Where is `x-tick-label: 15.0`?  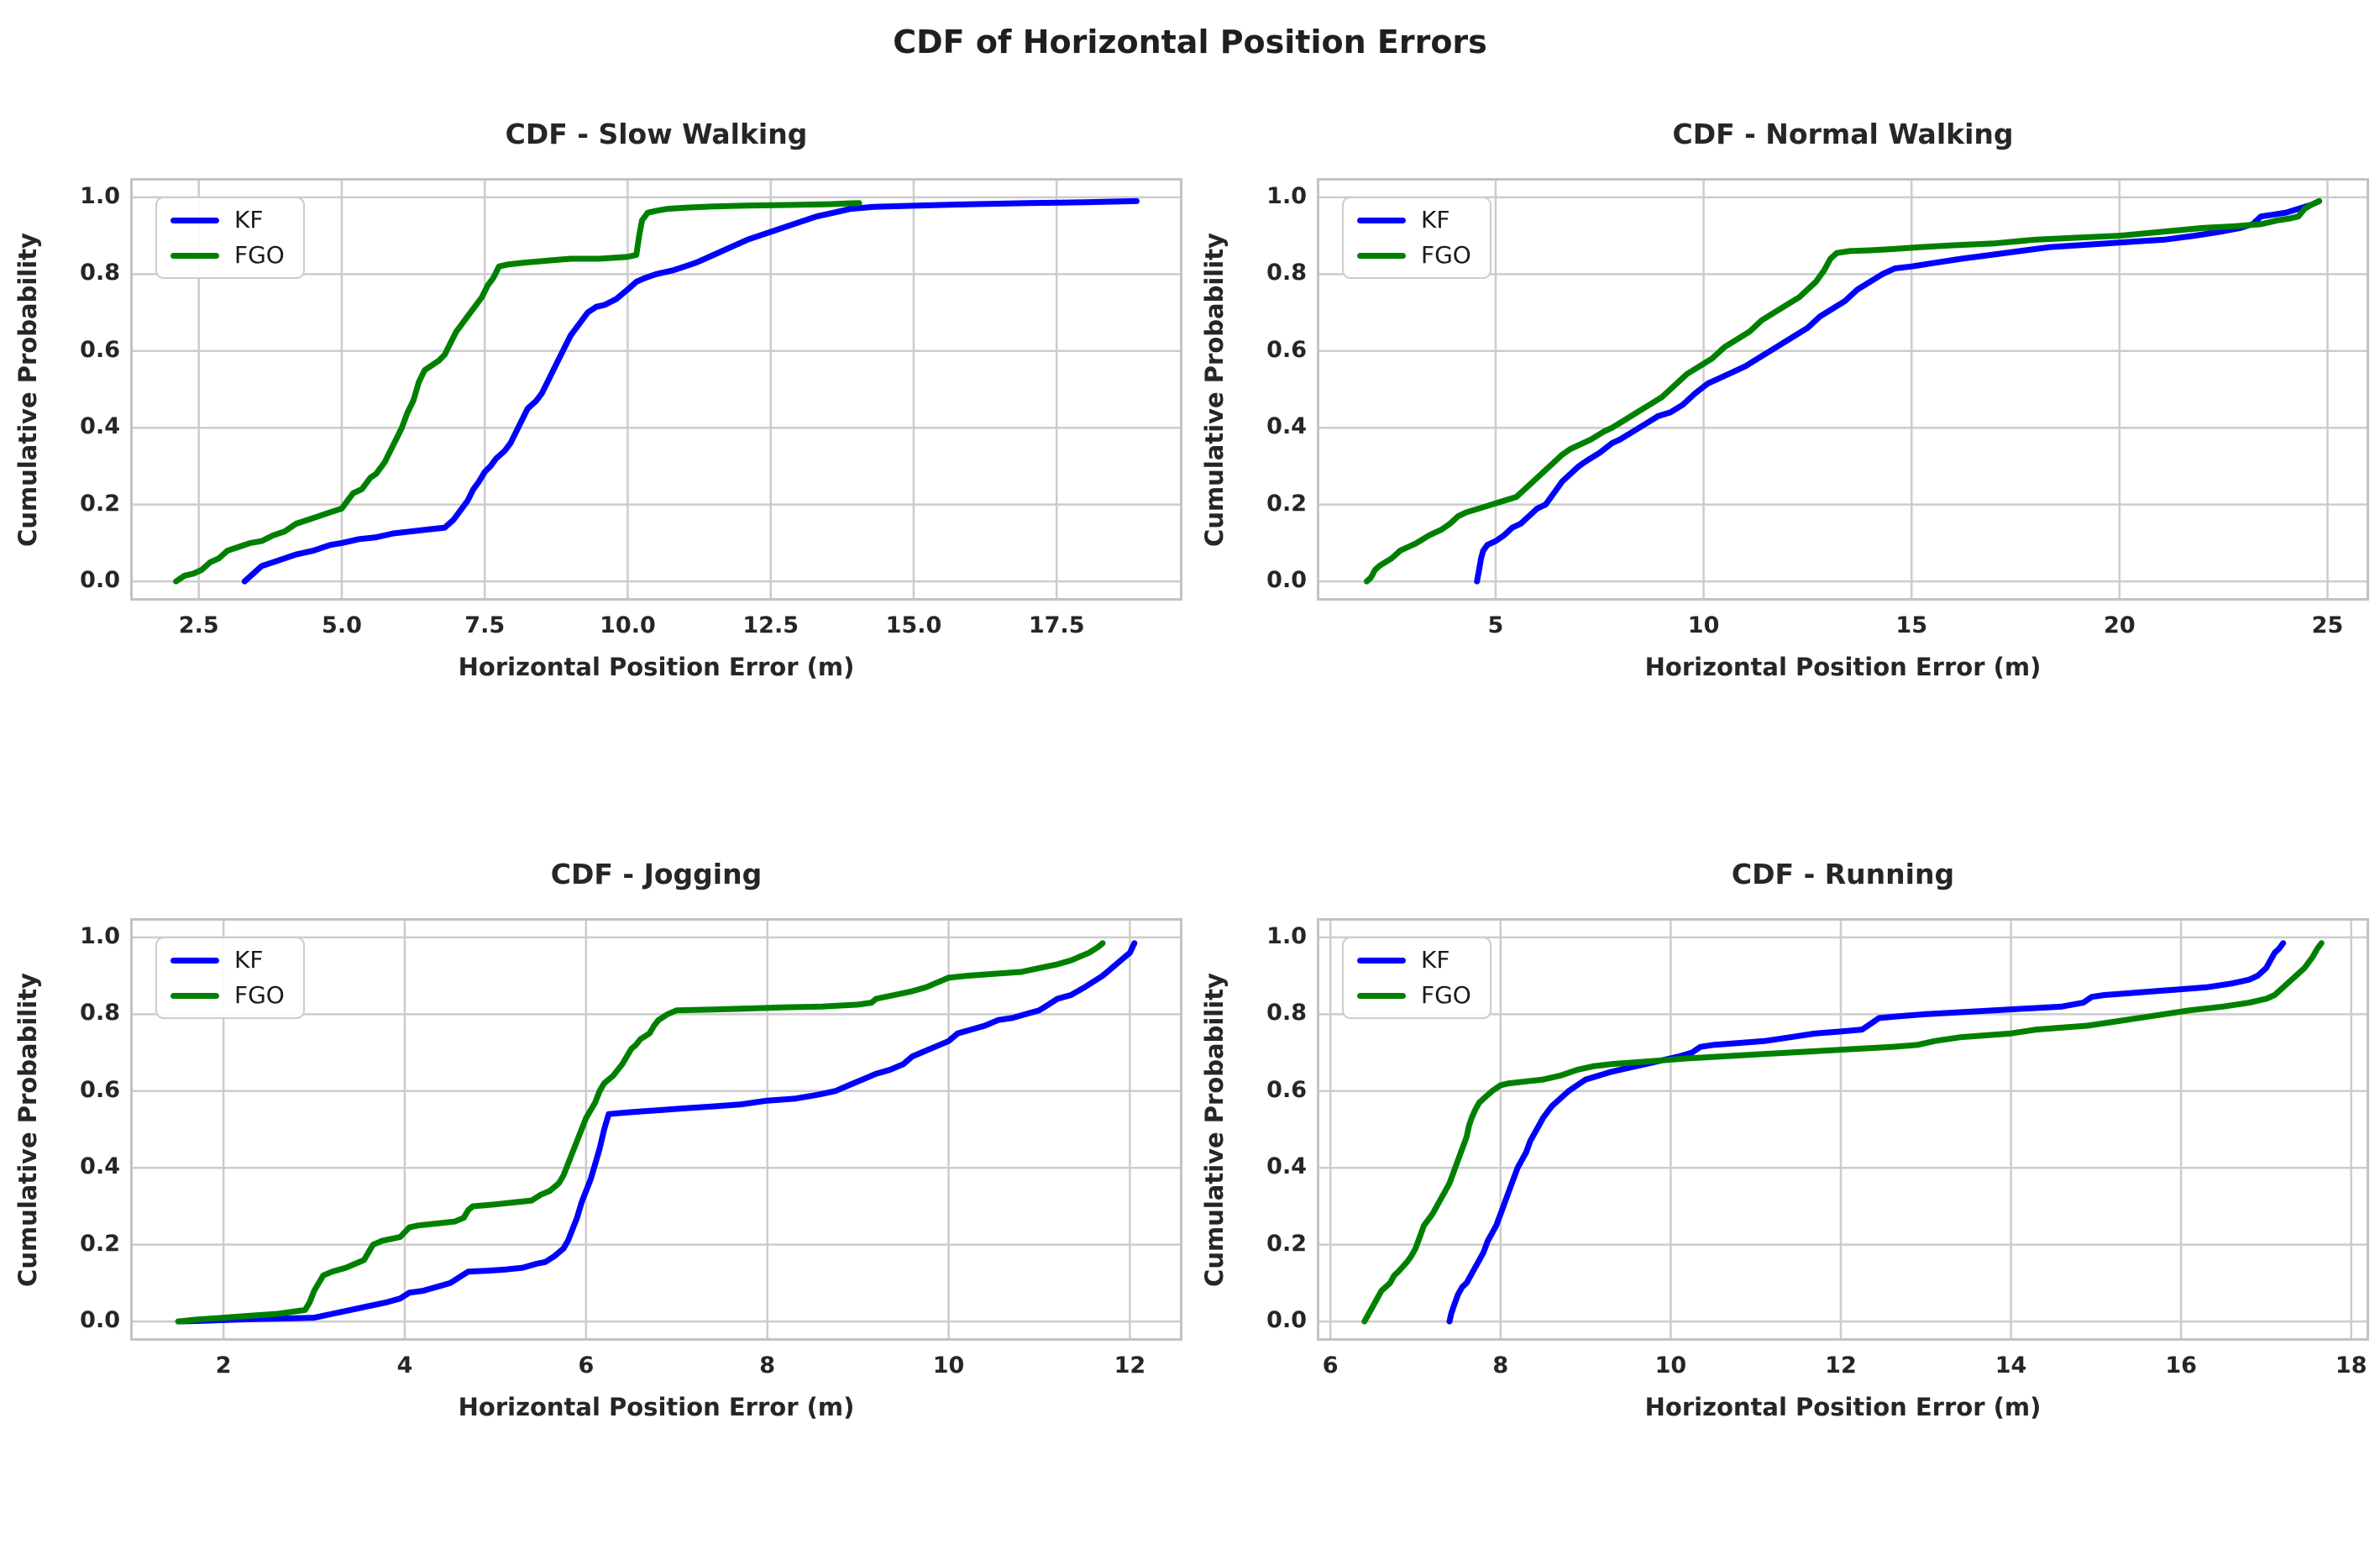
x-tick-label: 15.0 is located at coordinates (913, 625).